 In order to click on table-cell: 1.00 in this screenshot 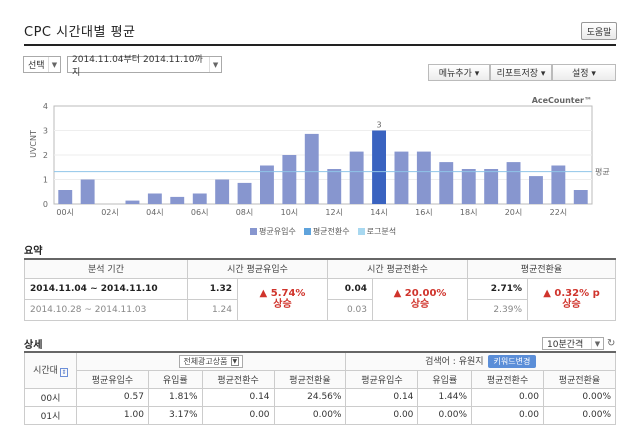, I will do `click(112, 415)`.